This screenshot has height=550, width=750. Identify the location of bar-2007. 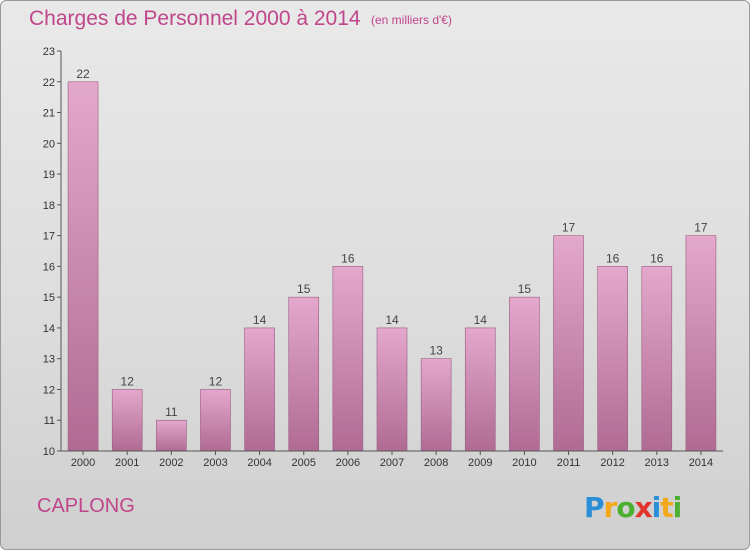
(392, 389).